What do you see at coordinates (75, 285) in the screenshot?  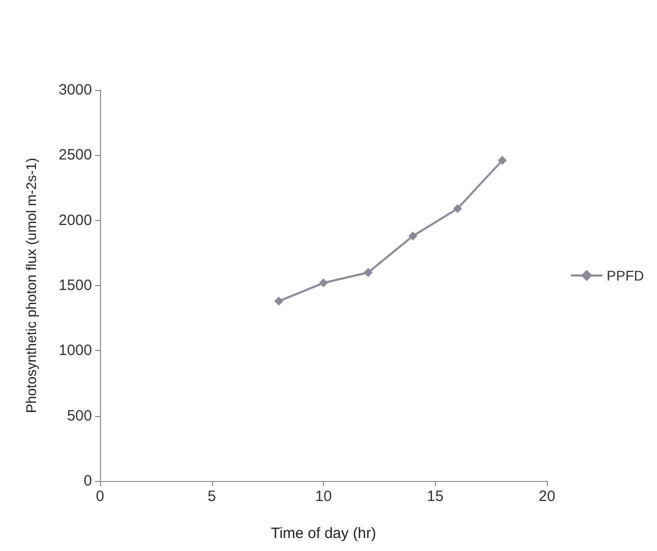 I see `y-tick-label: 1500` at bounding box center [75, 285].